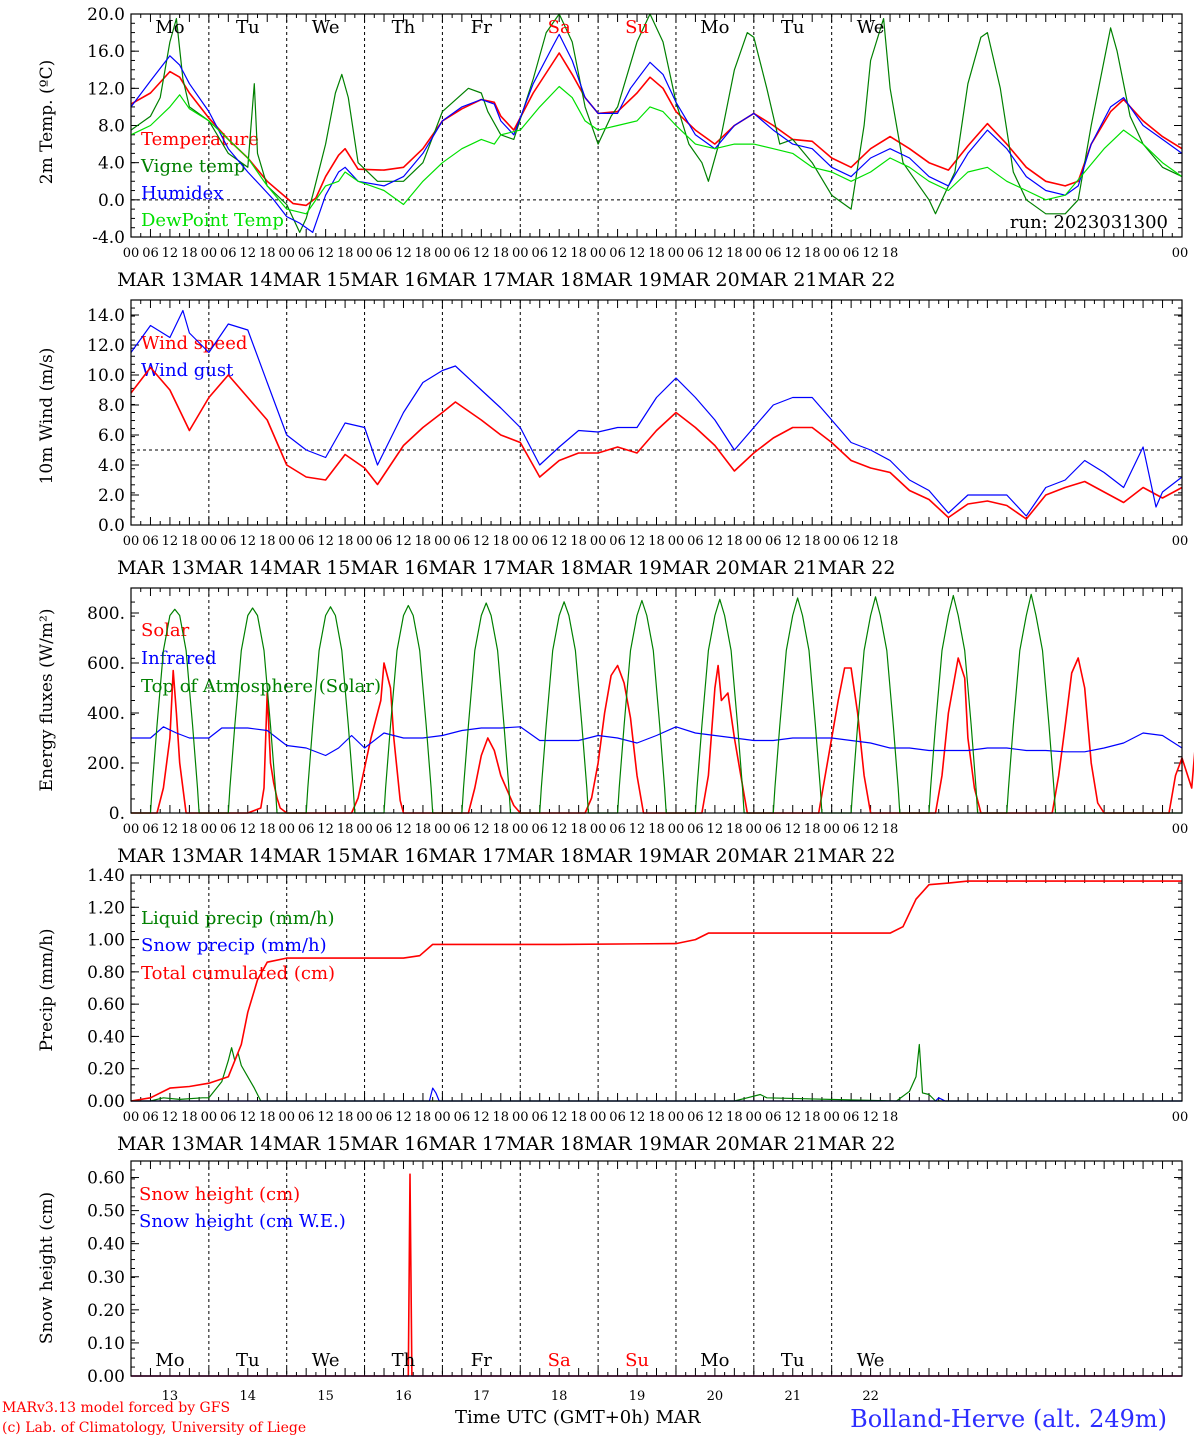 The image size is (1194, 1440). I want to click on wind-date-label: MAR 14, so click(234, 568).